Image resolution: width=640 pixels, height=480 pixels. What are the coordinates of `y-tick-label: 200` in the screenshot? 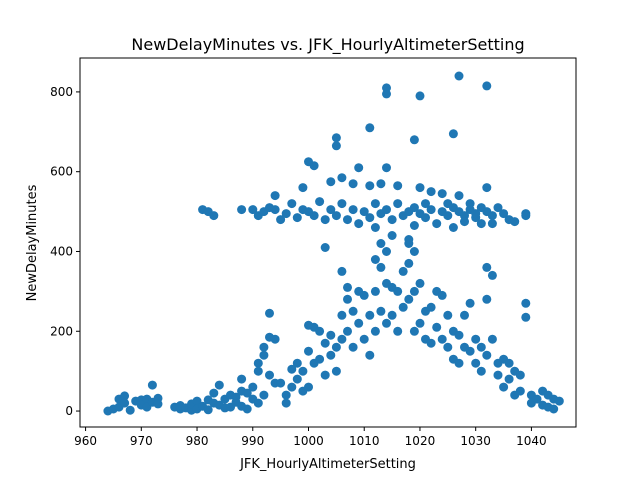 It's located at (61, 331).